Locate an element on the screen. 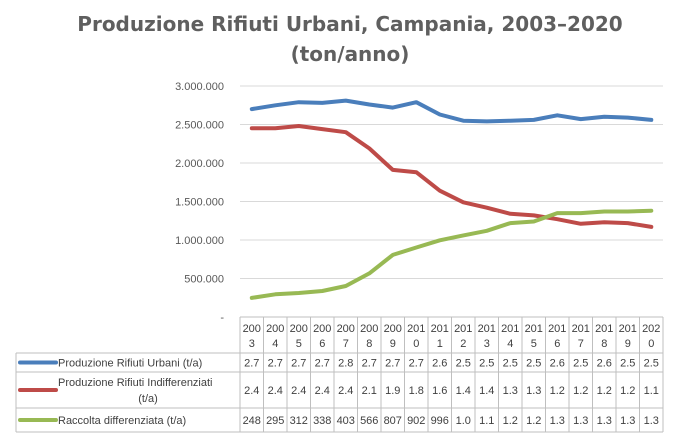  table-cell: 807 is located at coordinates (393, 421).